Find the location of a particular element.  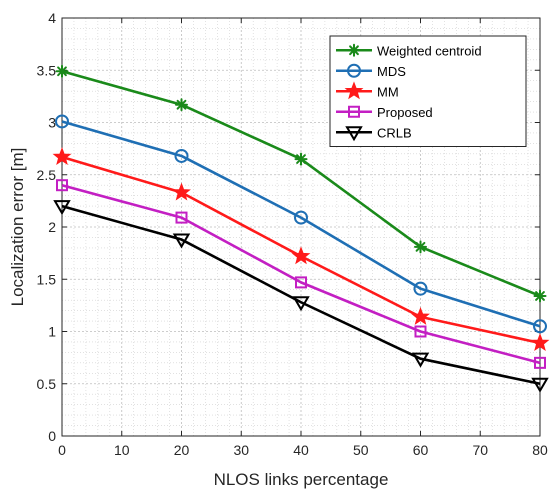

x-axis-label: NLOS links percentage is located at coordinates (301, 479).